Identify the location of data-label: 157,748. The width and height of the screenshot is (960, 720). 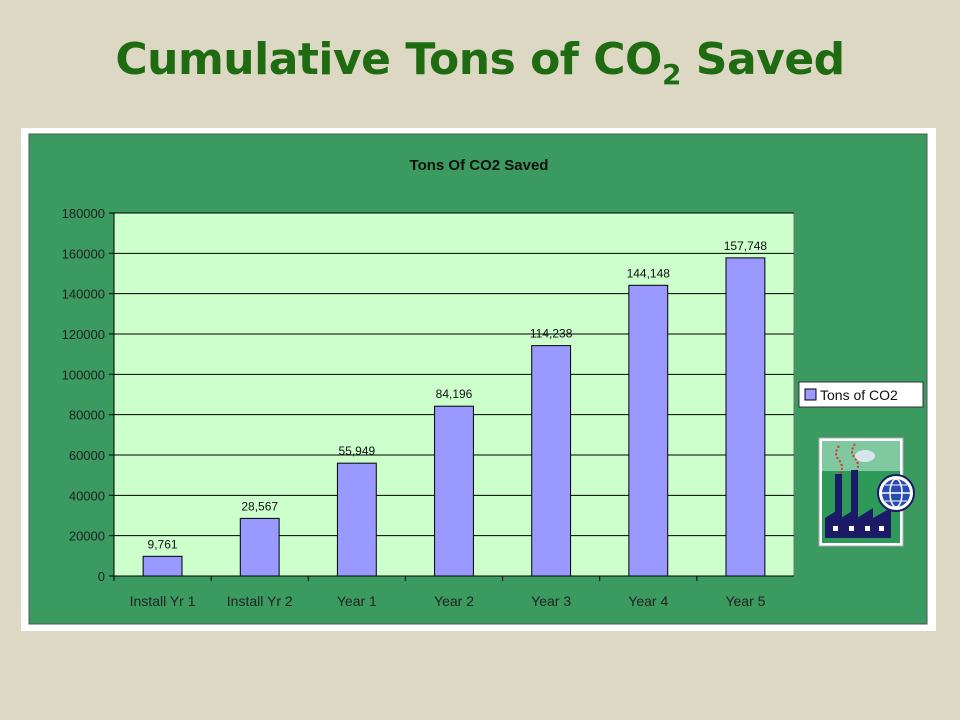
(746, 246).